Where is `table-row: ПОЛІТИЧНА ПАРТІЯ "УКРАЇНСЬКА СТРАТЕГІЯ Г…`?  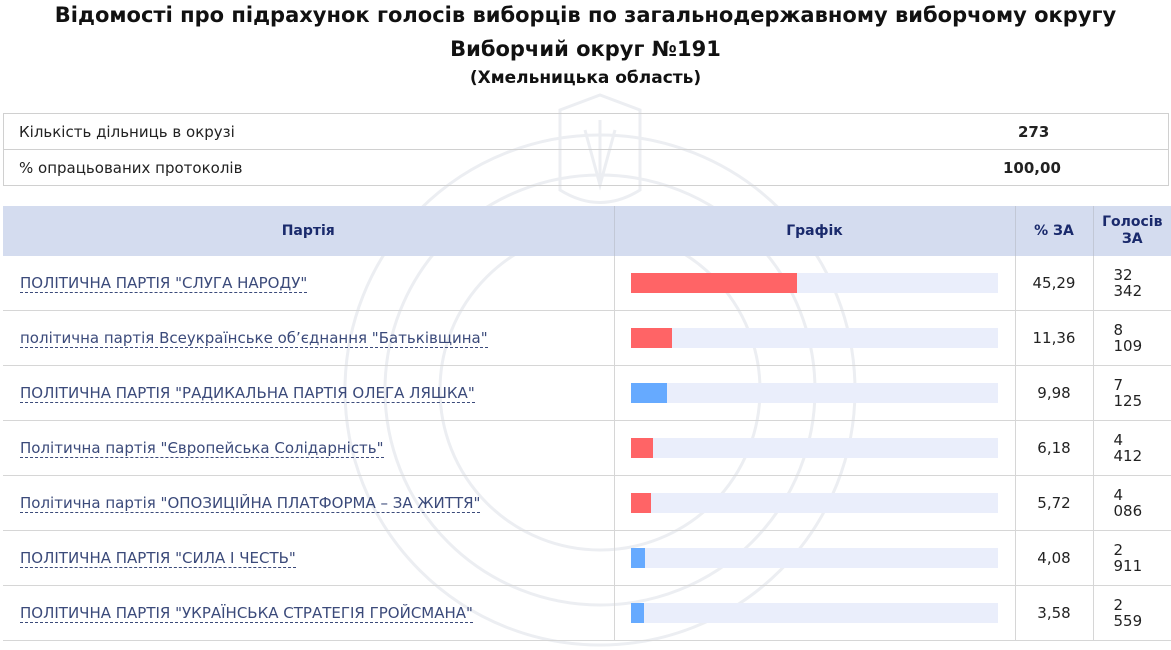
table-row: ПОЛІТИЧНА ПАРТІЯ "УКРАЇНСЬКА СТРАТЕГІЯ Г… is located at coordinates (587, 613).